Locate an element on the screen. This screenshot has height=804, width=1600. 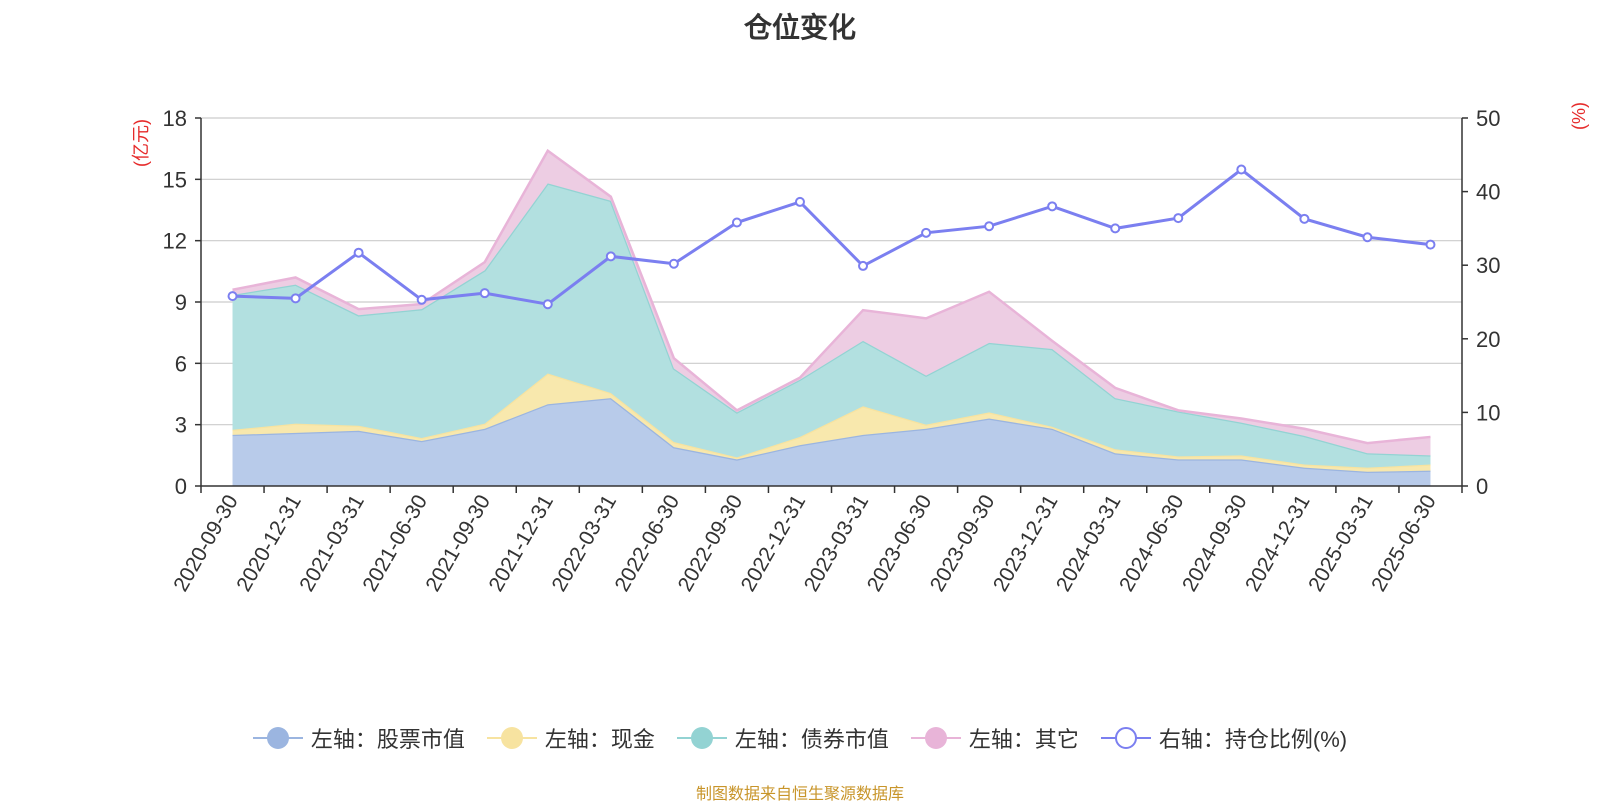
x-tick-label: 2022-09-30 is located at coordinates (711, 543).